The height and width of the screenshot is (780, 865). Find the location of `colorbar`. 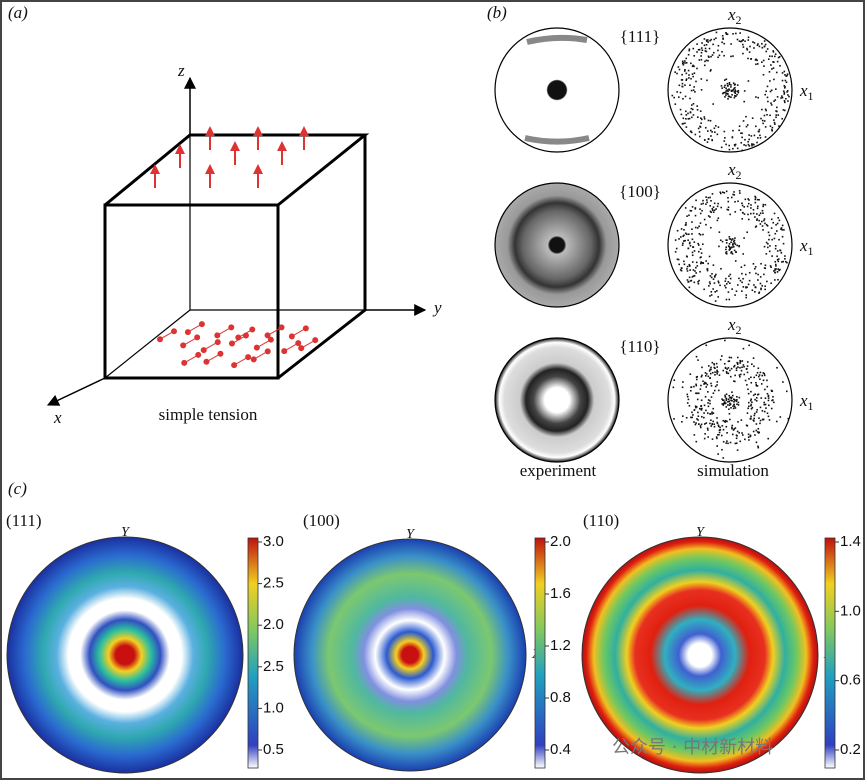

colorbar is located at coordinates (540, 653).